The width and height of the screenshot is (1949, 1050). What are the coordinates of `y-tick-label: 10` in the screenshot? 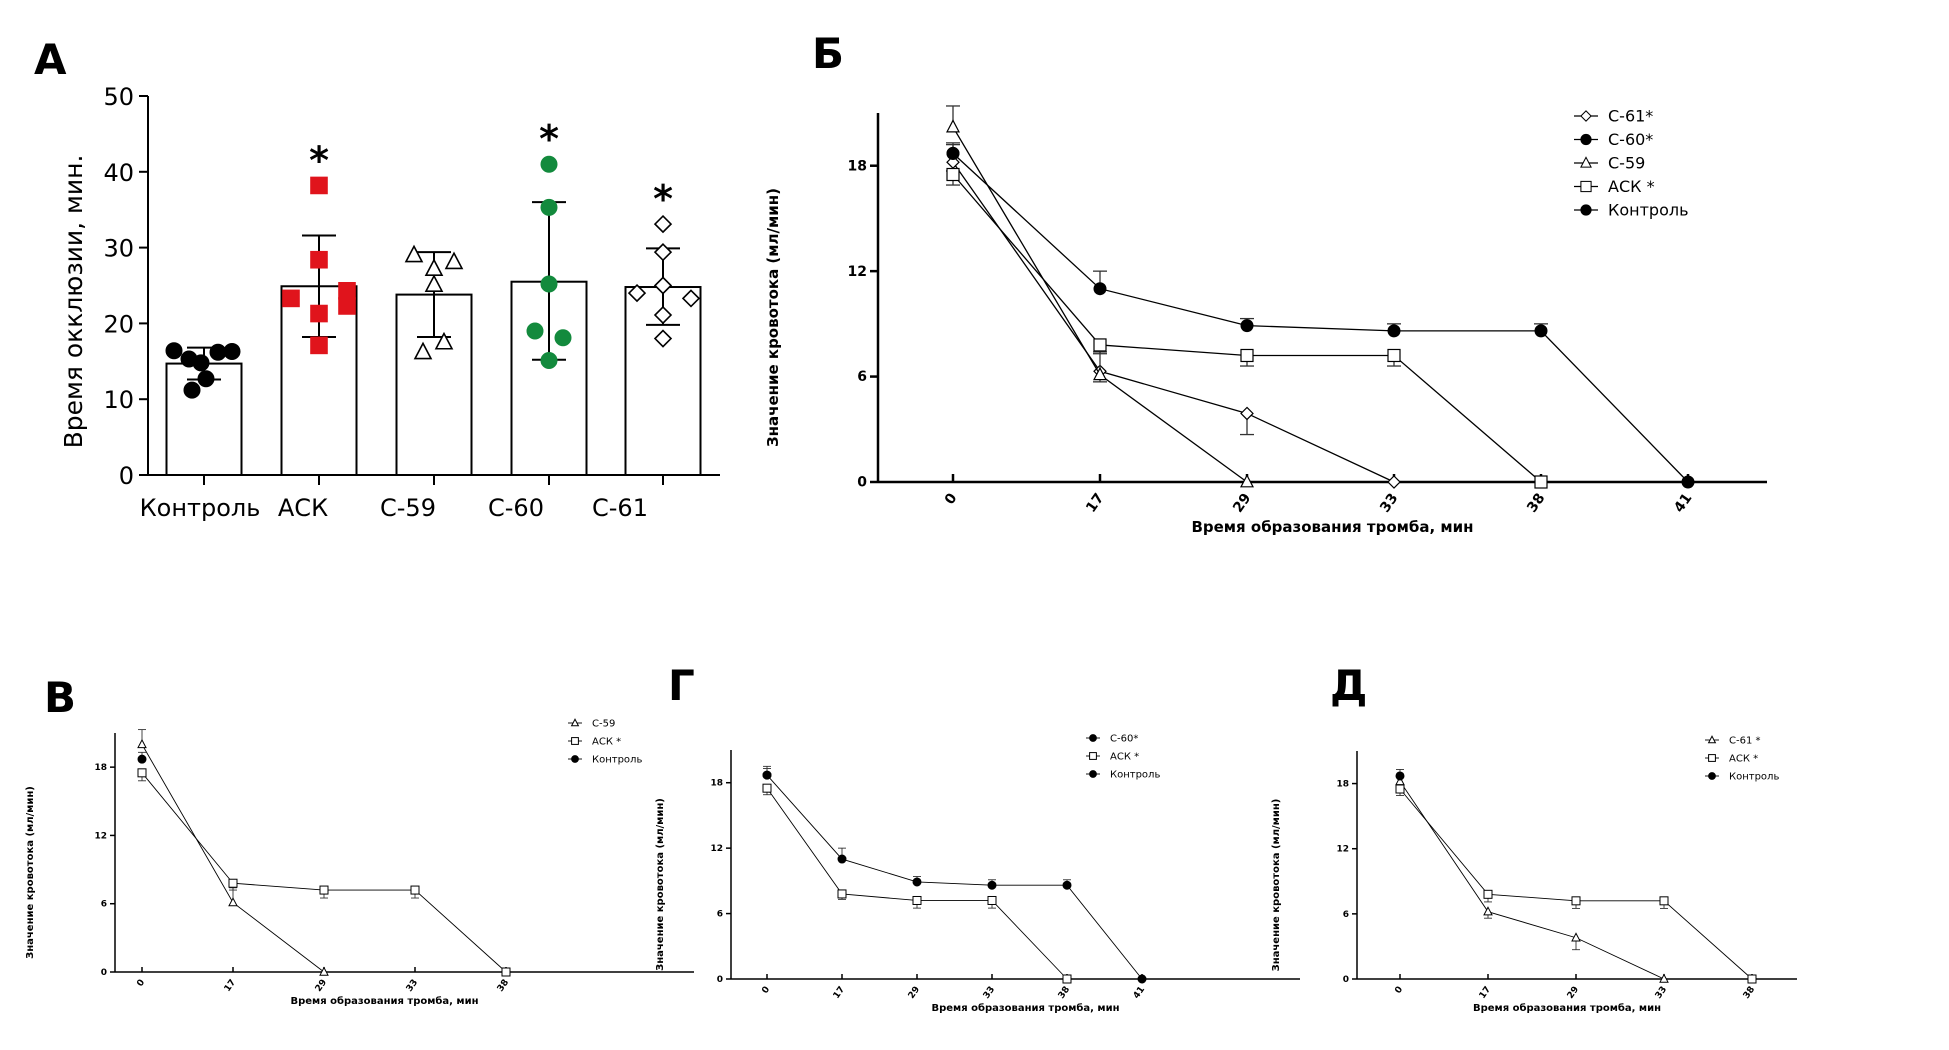 It's located at (118, 400).